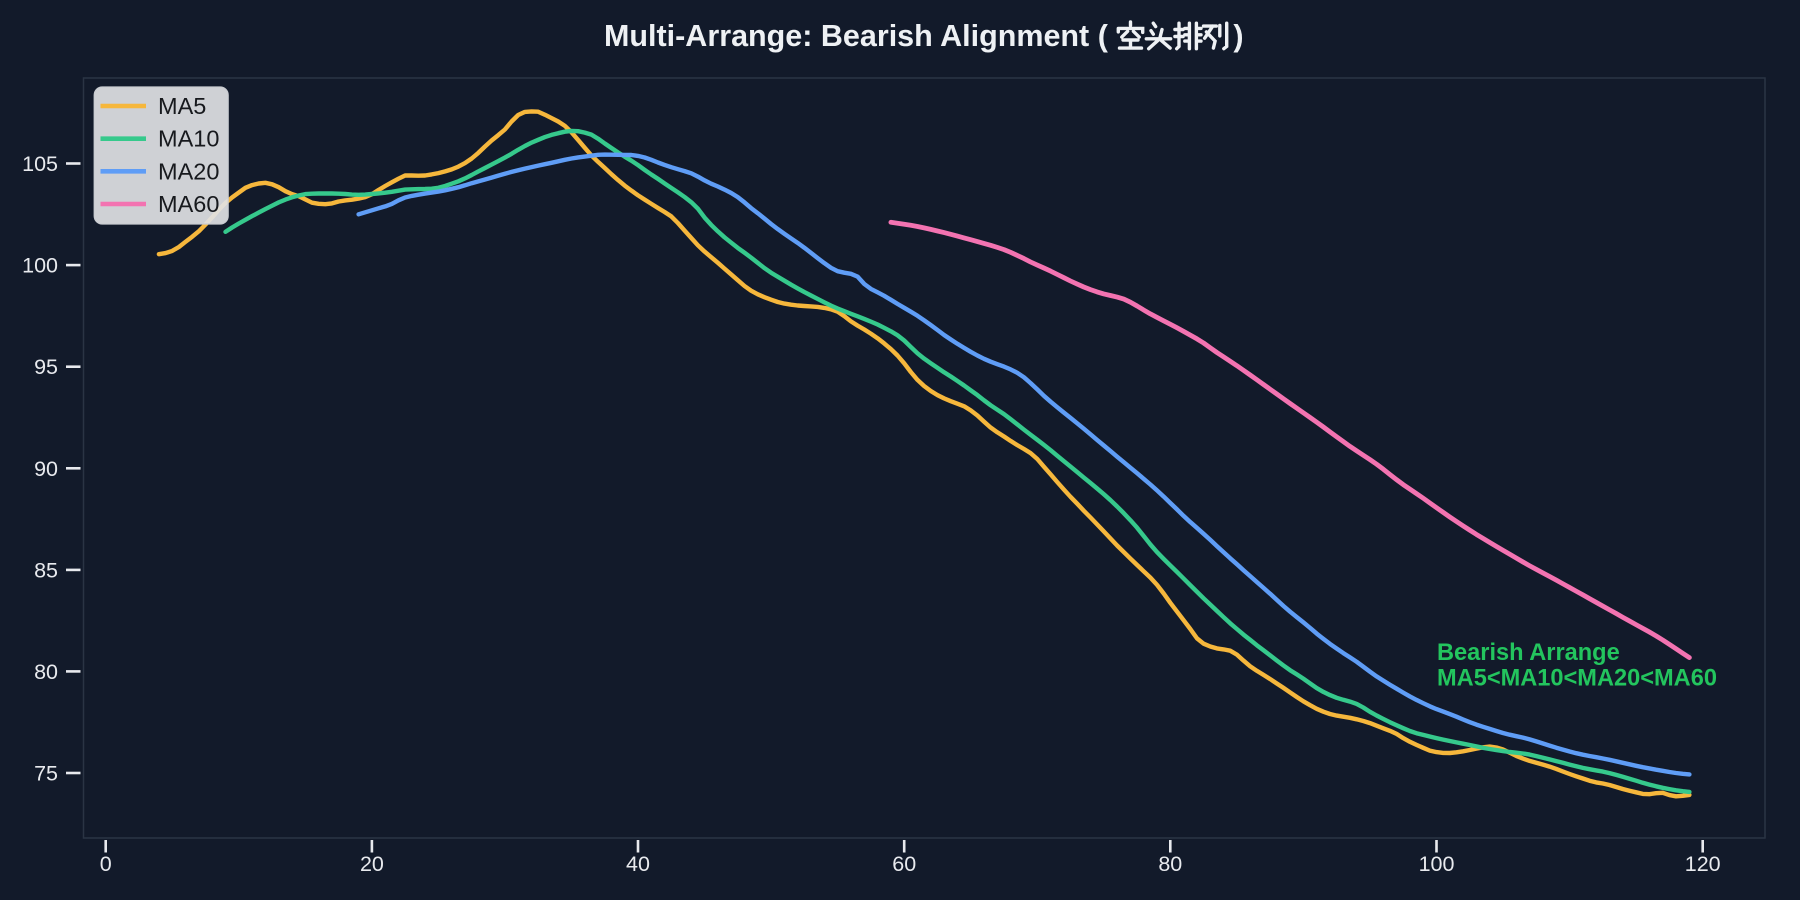  What do you see at coordinates (1703, 864) in the screenshot?
I see `svg-text: 120` at bounding box center [1703, 864].